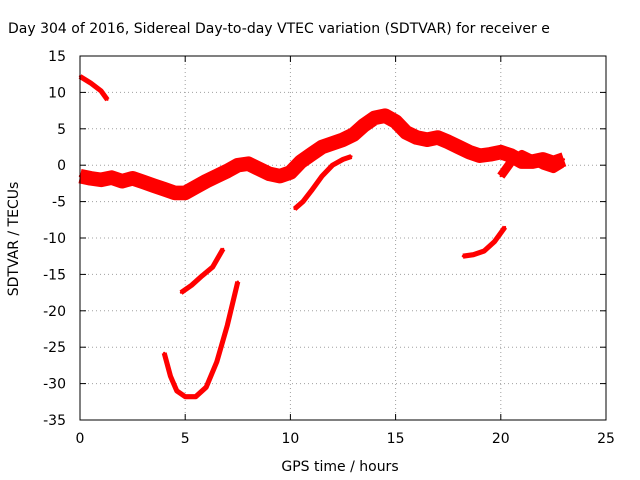 The height and width of the screenshot is (480, 640). Describe the element at coordinates (61, 130) in the screenshot. I see `y-tick-label: 5` at that location.